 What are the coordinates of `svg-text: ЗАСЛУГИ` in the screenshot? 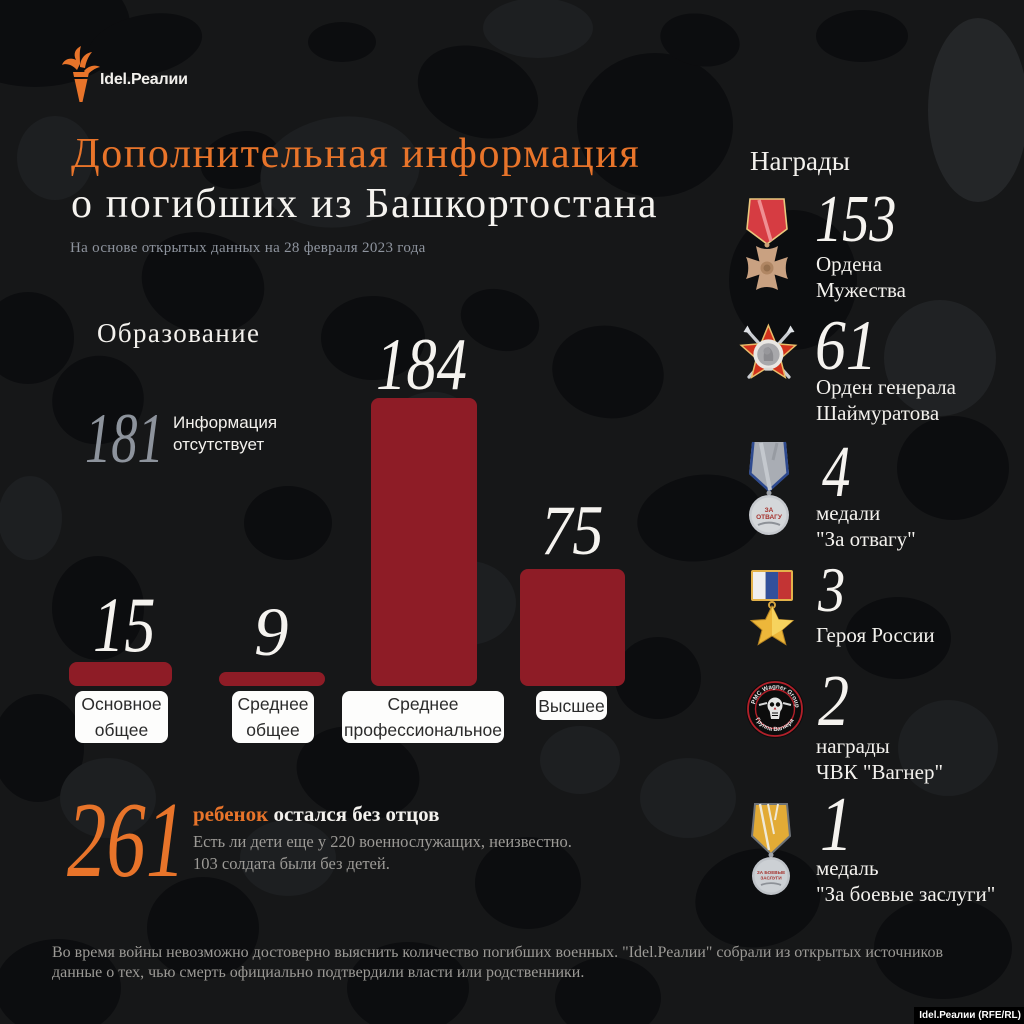 It's located at (770, 878).